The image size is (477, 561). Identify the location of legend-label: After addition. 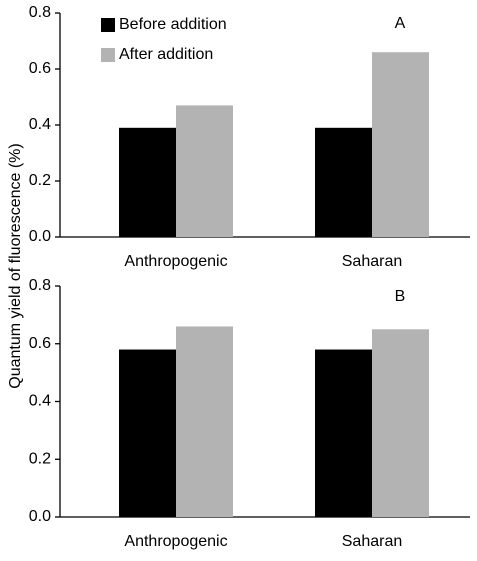
(166, 54).